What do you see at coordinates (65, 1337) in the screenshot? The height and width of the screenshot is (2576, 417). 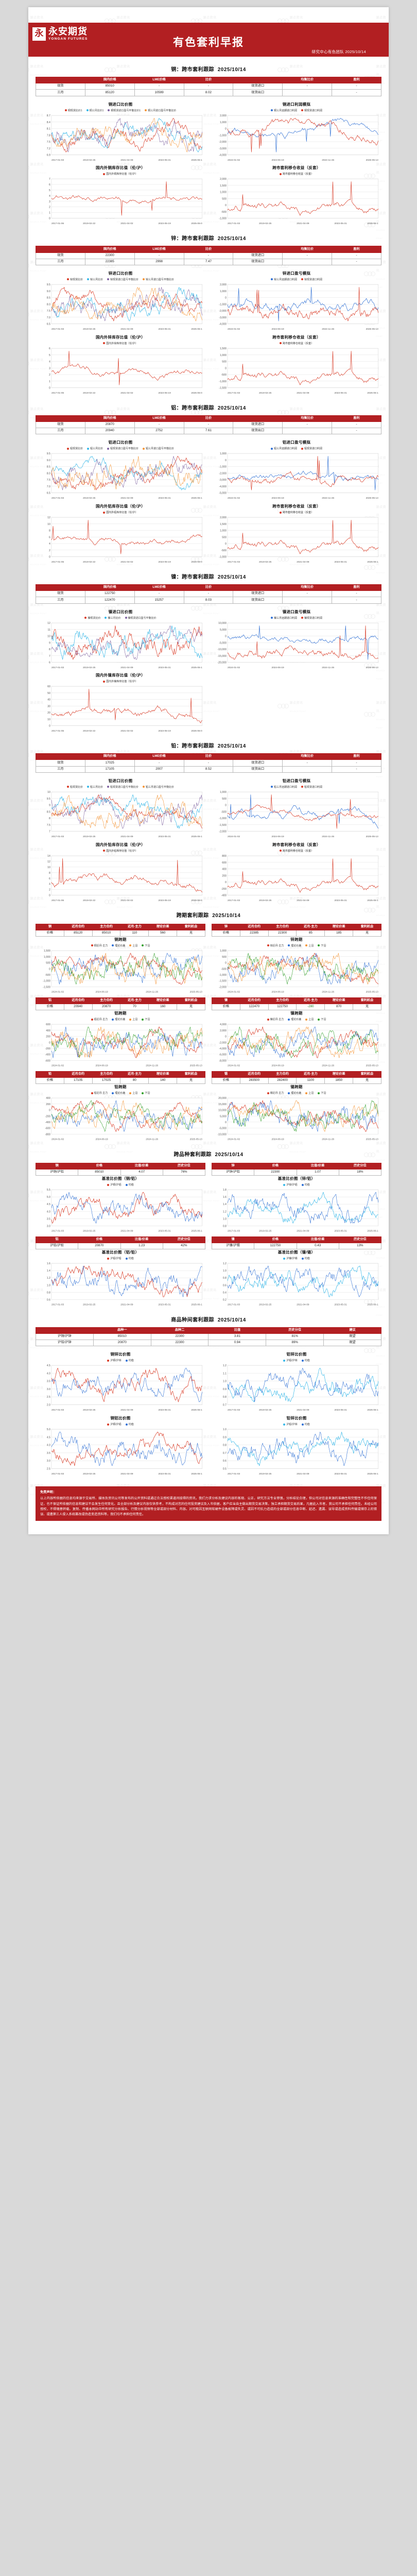 I see `table-cell: 沪铜/沪锌` at bounding box center [65, 1337].